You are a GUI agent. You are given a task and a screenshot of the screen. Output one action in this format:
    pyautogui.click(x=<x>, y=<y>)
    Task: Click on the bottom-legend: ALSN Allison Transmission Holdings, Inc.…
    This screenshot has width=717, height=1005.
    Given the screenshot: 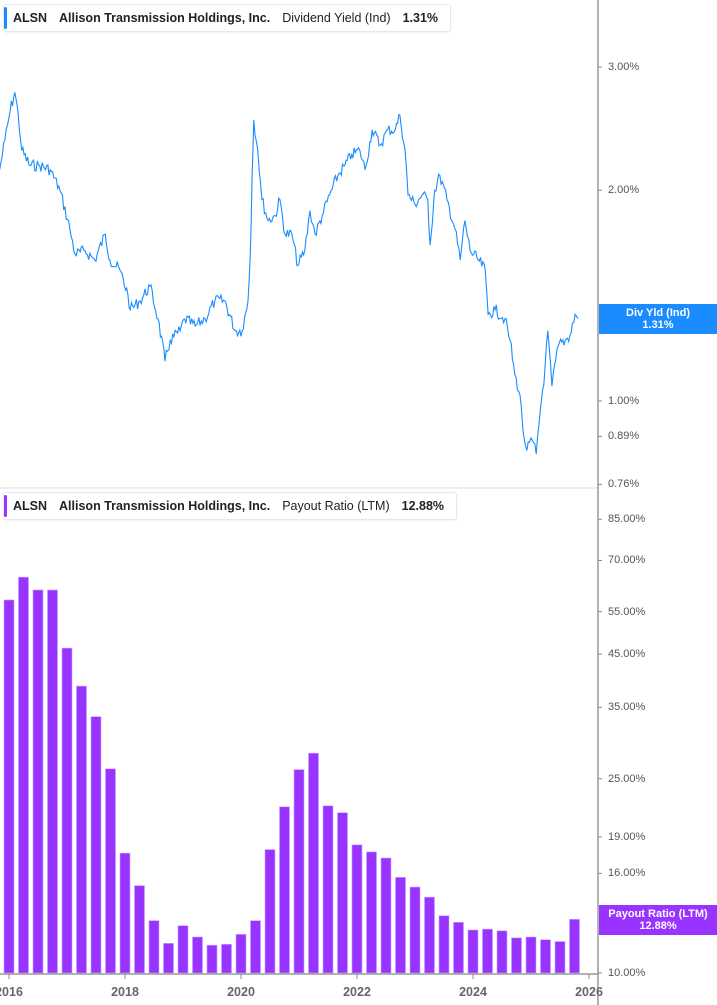 What is the action you would take?
    pyautogui.click(x=230, y=506)
    